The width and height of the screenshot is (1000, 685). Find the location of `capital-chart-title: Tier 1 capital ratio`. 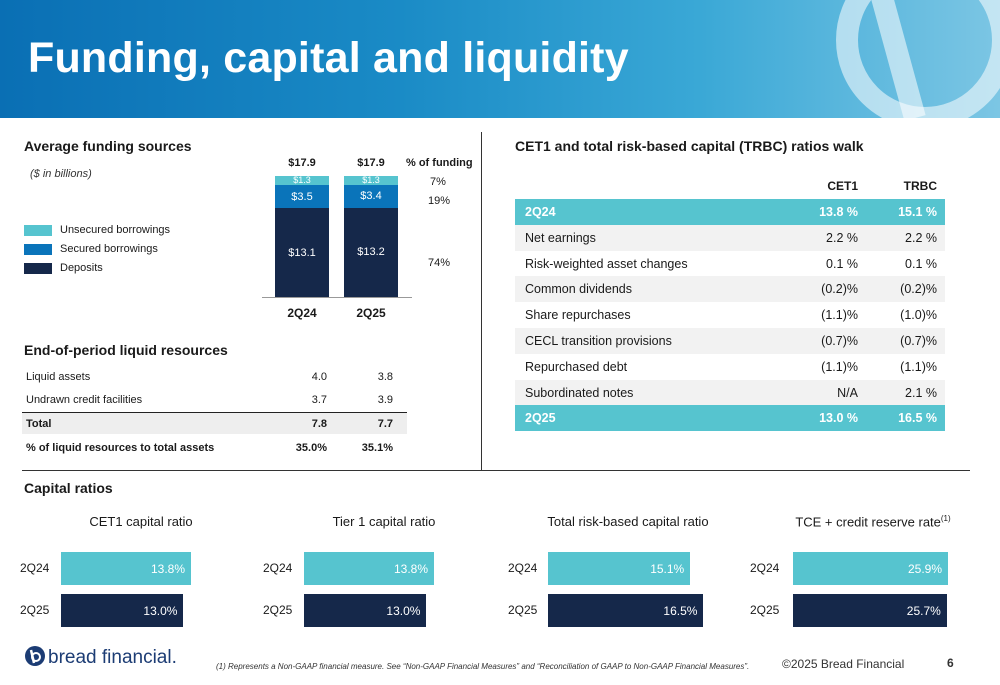

capital-chart-title: Tier 1 capital ratio is located at coordinates (384, 521).